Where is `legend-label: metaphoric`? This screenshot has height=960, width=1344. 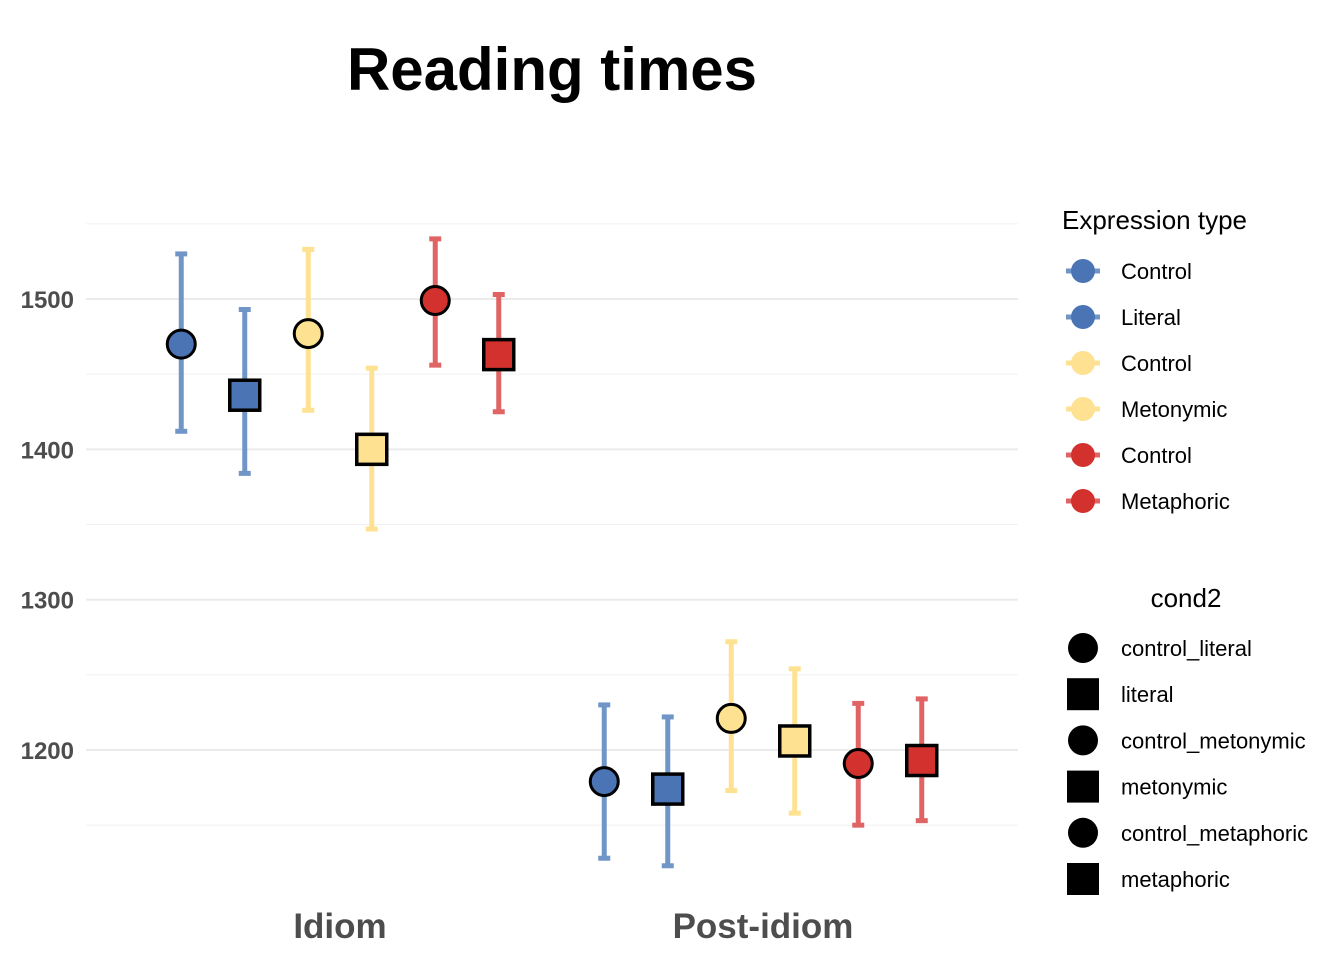 legend-label: metaphoric is located at coordinates (1175, 879).